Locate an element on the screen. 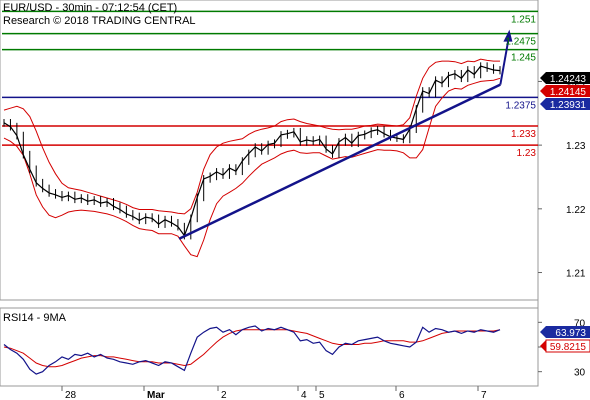 This screenshot has height=400, width=590. price-tag-label-0: 1.24243 is located at coordinates (568, 79).